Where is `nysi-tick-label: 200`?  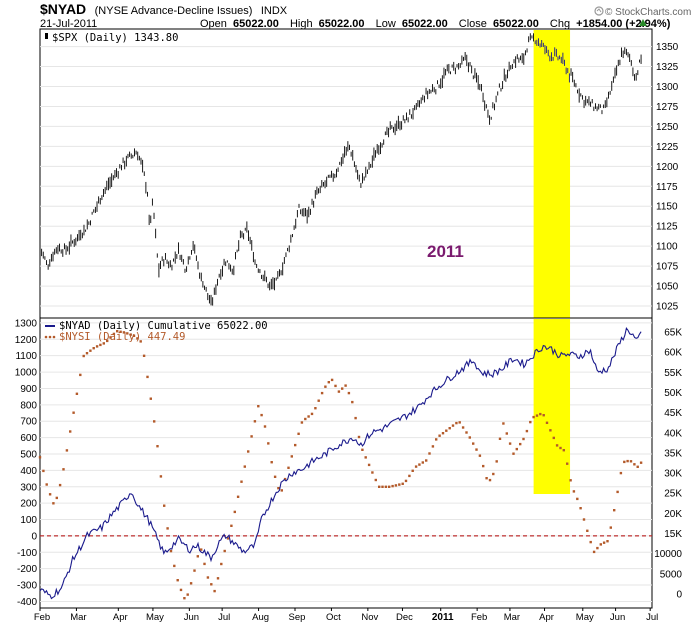 nysi-tick-label: 200 is located at coordinates (28, 504).